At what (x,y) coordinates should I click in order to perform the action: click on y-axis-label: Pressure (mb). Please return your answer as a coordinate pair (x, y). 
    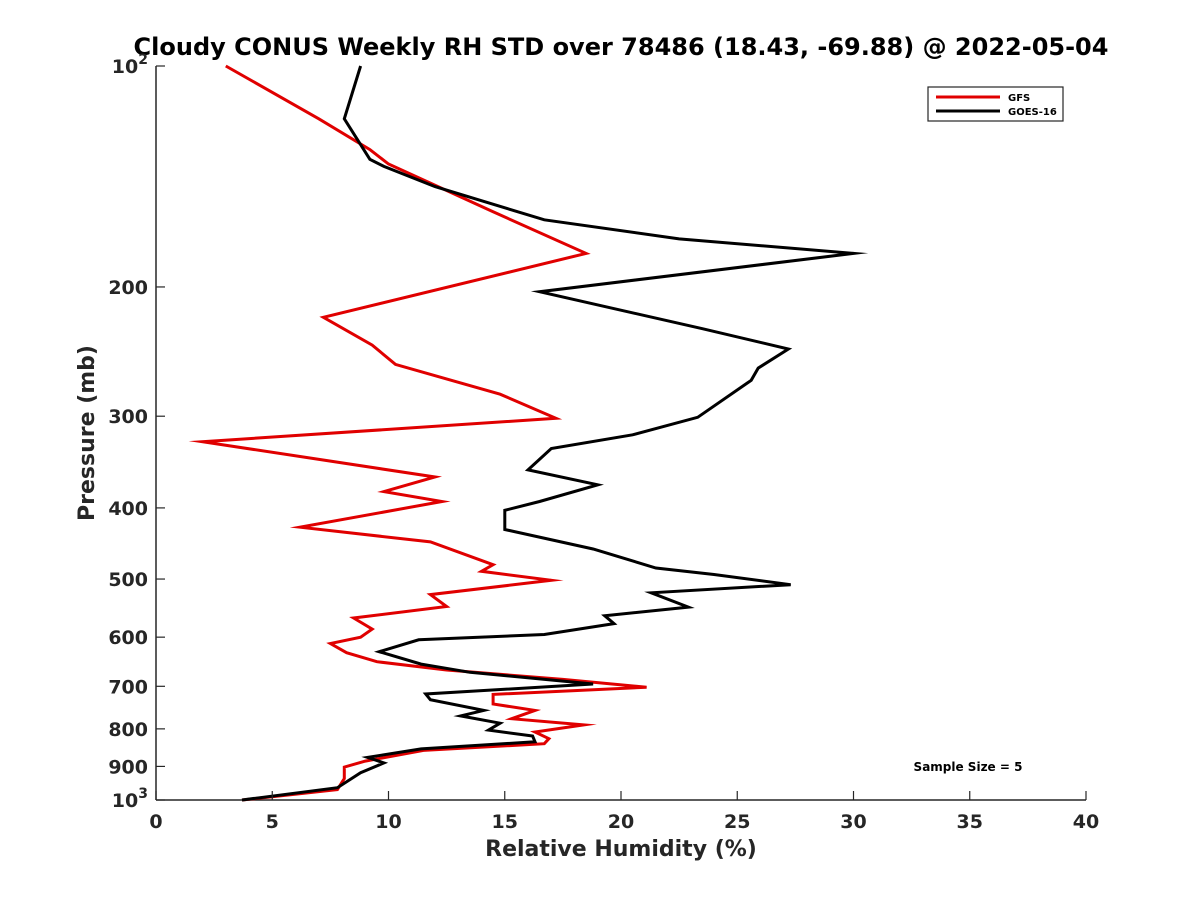
    Looking at the image, I should click on (87, 433).